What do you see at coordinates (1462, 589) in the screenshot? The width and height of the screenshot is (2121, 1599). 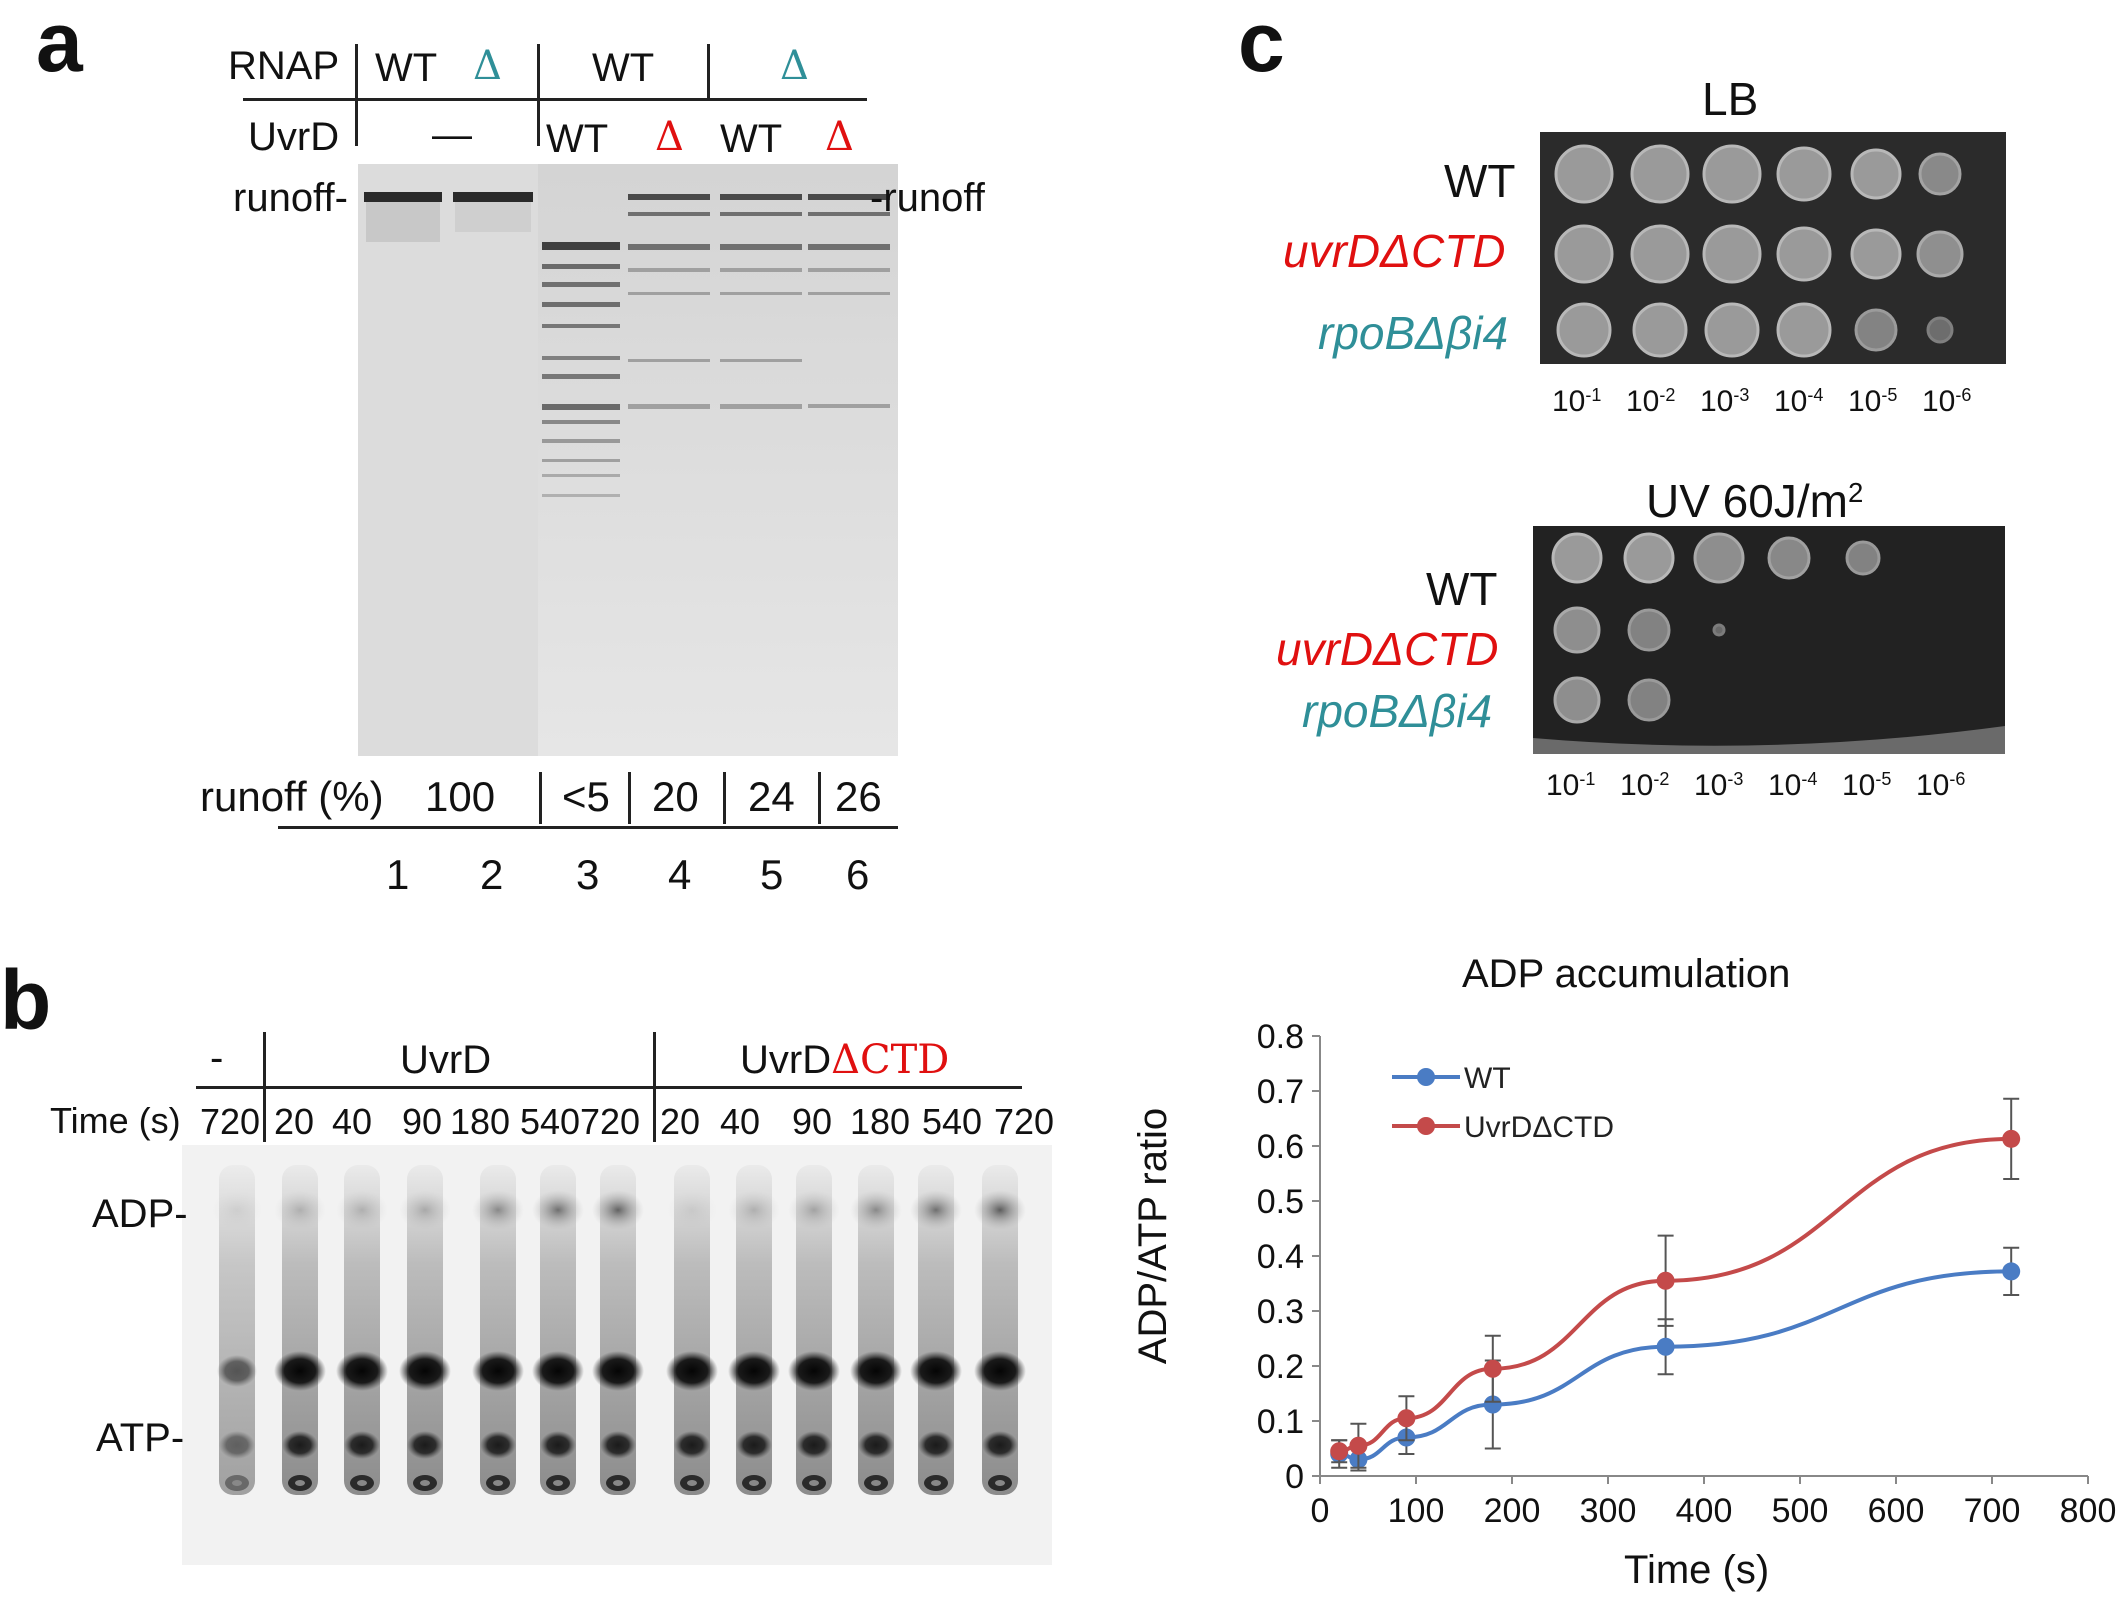 I see `uv-strain-wt: WT` at bounding box center [1462, 589].